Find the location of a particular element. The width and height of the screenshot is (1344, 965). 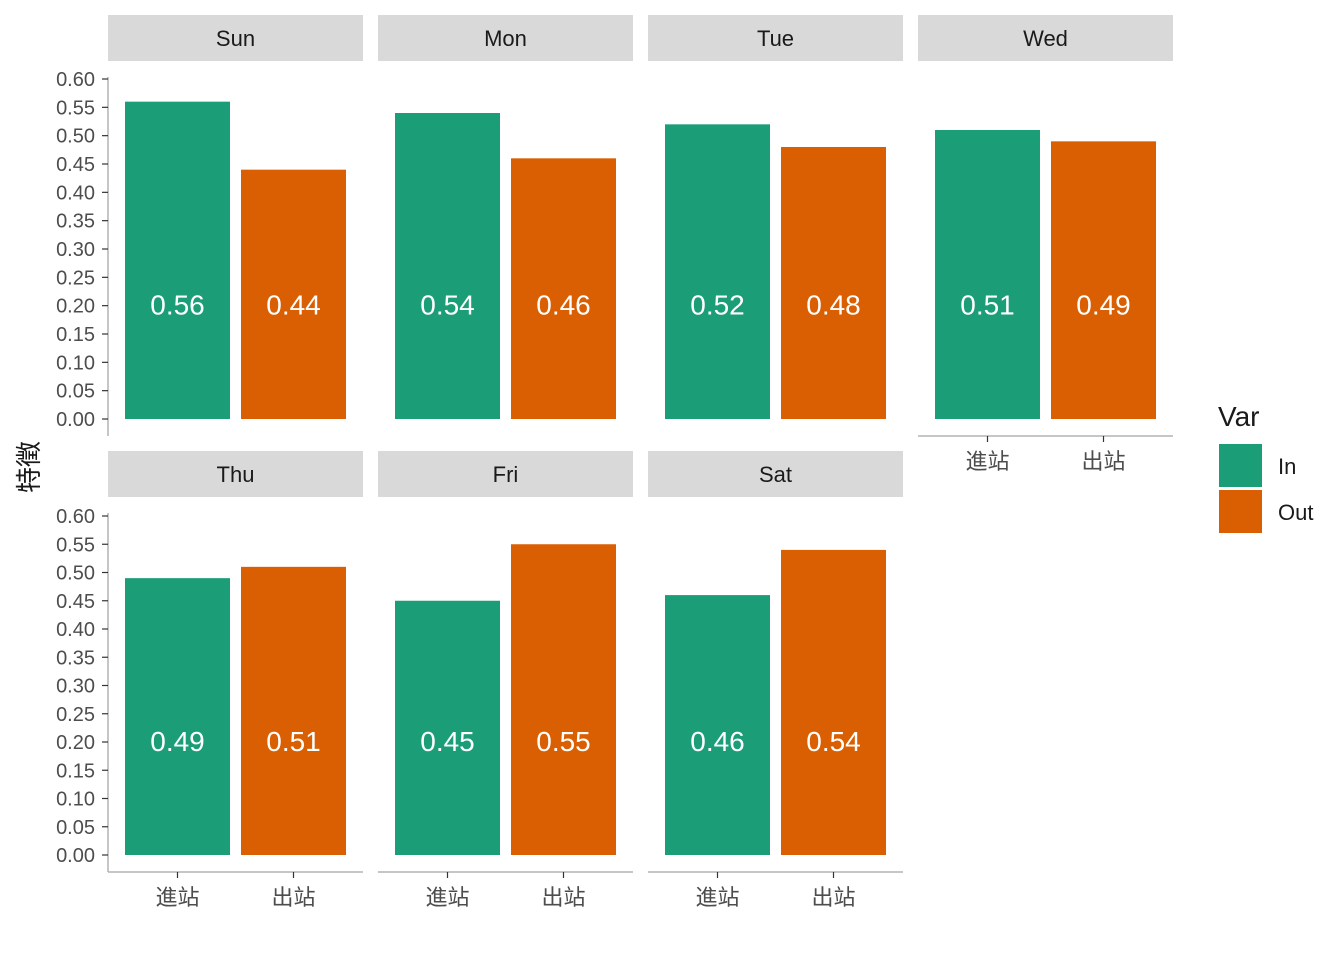

facet-label: Sun is located at coordinates (235, 38).